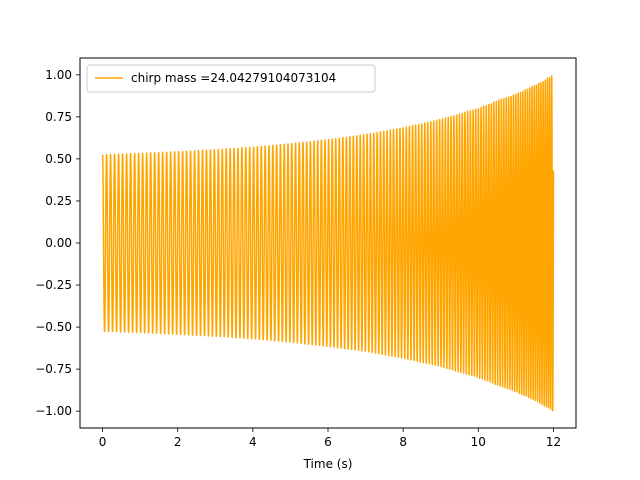 The image size is (640, 480). What do you see at coordinates (58, 159) in the screenshot?
I see `y-tick-label: 0.50` at bounding box center [58, 159].